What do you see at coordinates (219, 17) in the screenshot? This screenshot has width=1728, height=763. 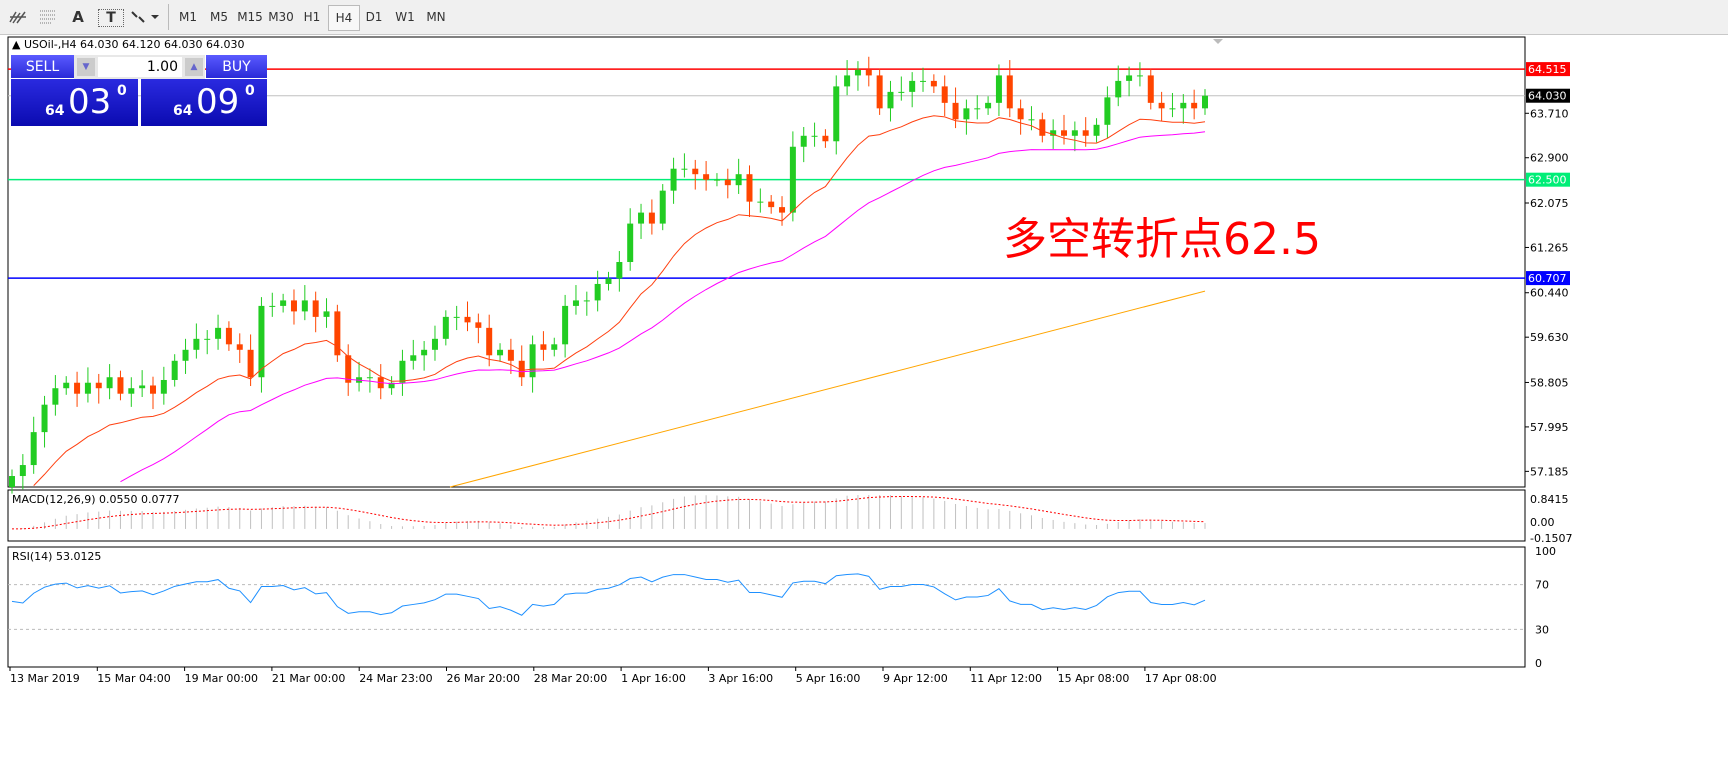 I see `timeframe-m5: M5` at bounding box center [219, 17].